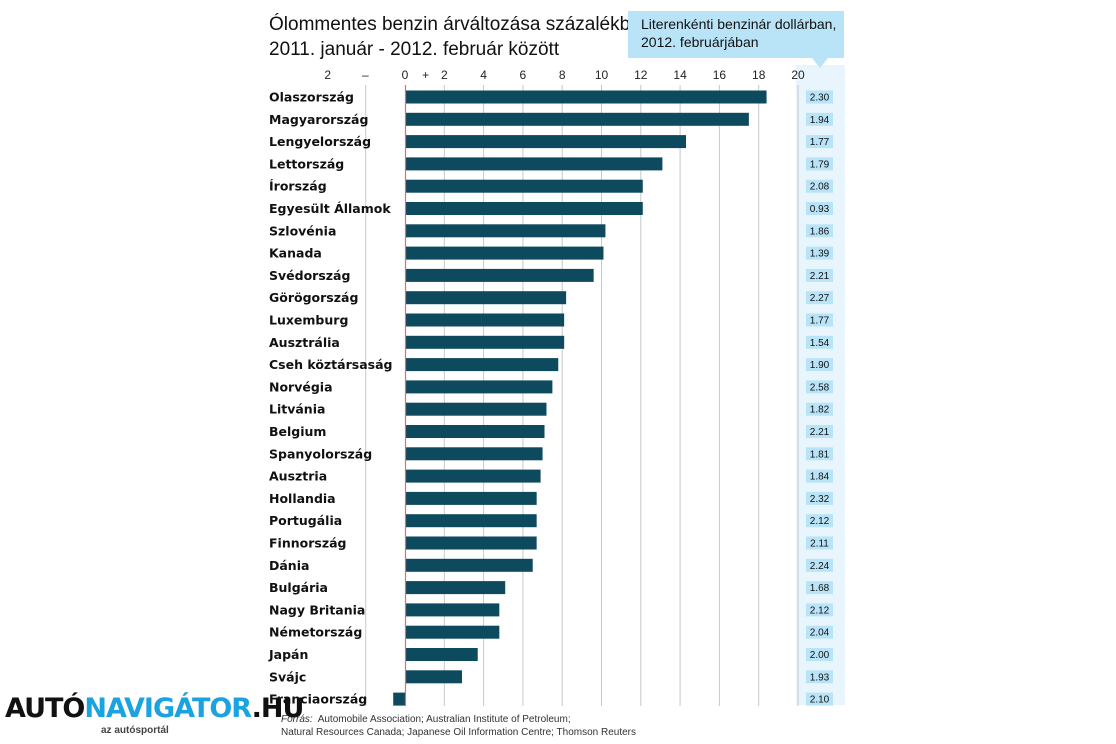 Image resolution: width=1116 pixels, height=744 pixels. Describe the element at coordinates (320, 453) in the screenshot. I see `category-label: Spanyolország` at that location.